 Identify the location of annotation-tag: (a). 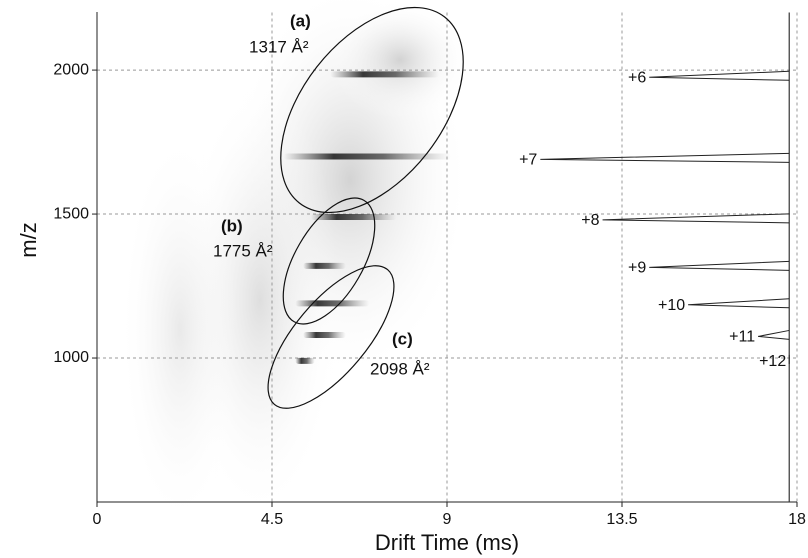
(300, 20).